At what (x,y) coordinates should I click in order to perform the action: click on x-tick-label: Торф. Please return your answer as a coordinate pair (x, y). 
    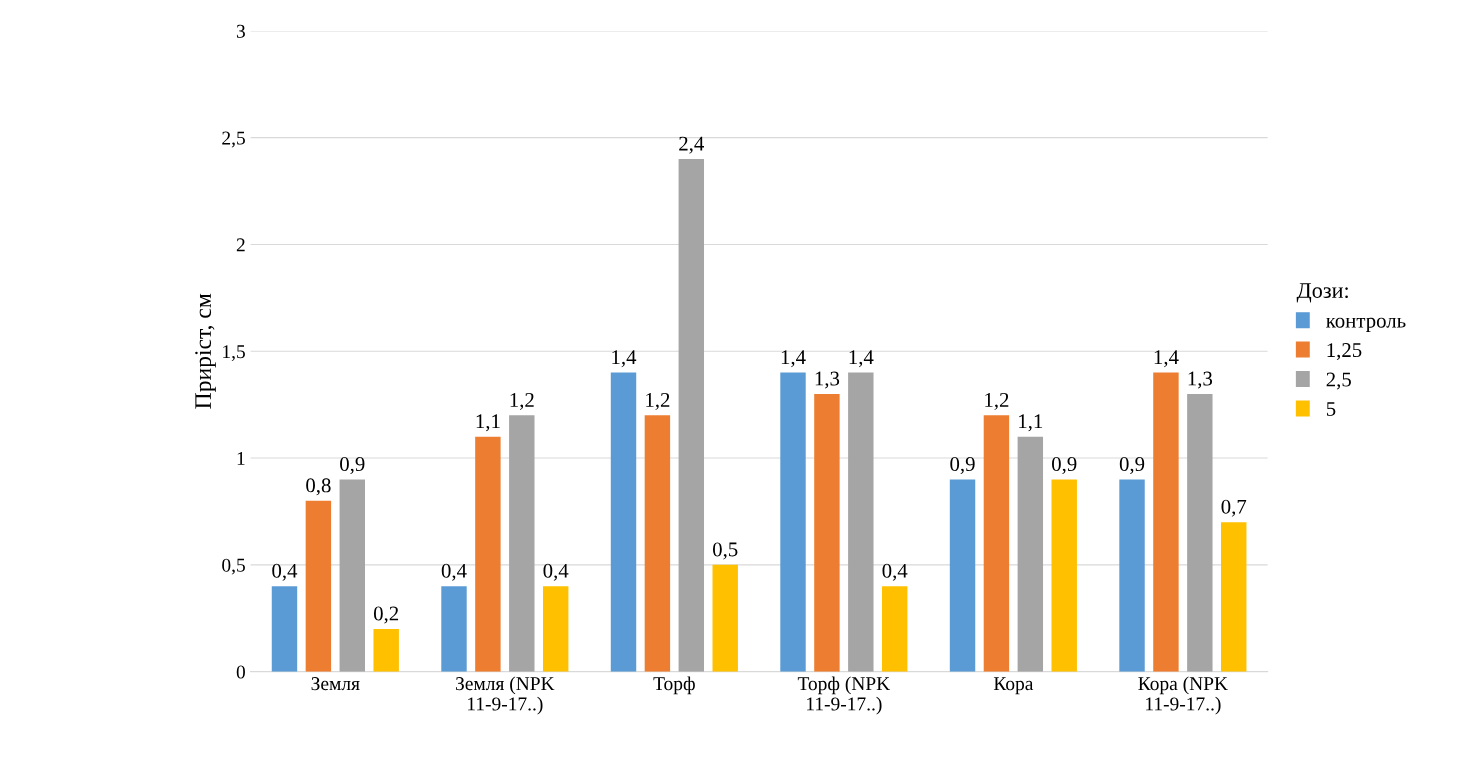
    Looking at the image, I should click on (674, 685).